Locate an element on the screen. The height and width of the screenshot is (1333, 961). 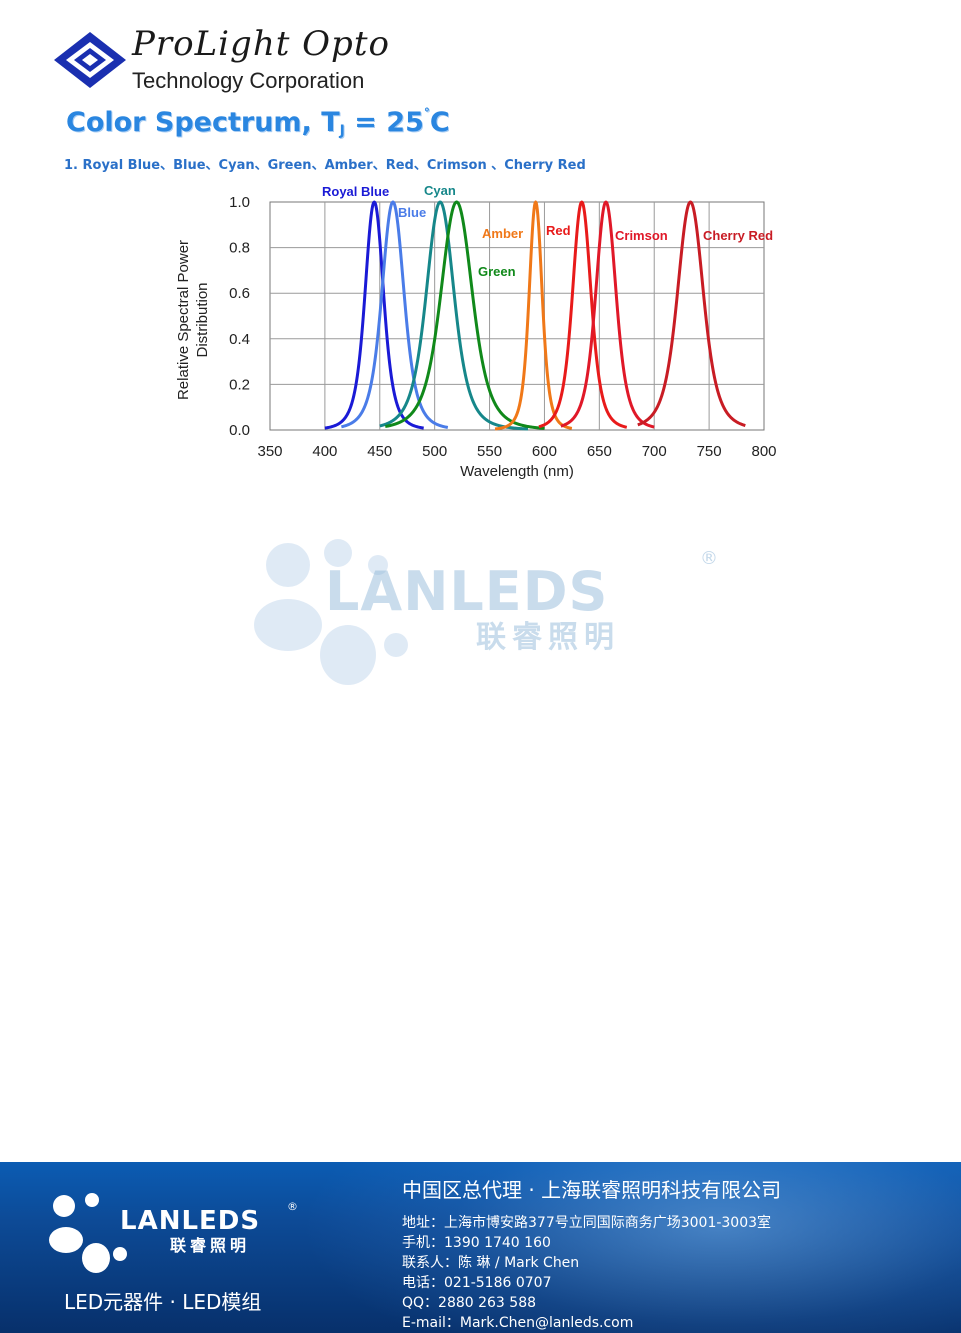
brand-subtitle: Technology Corporation is located at coordinates (248, 80).